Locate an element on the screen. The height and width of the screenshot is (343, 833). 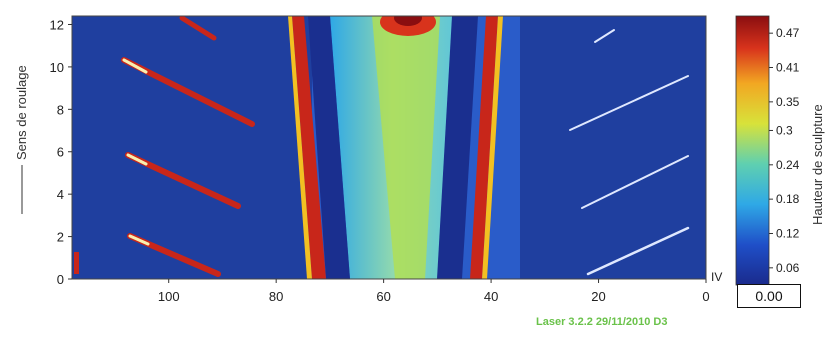
left-yellow-edge is located at coordinates (300, 147).